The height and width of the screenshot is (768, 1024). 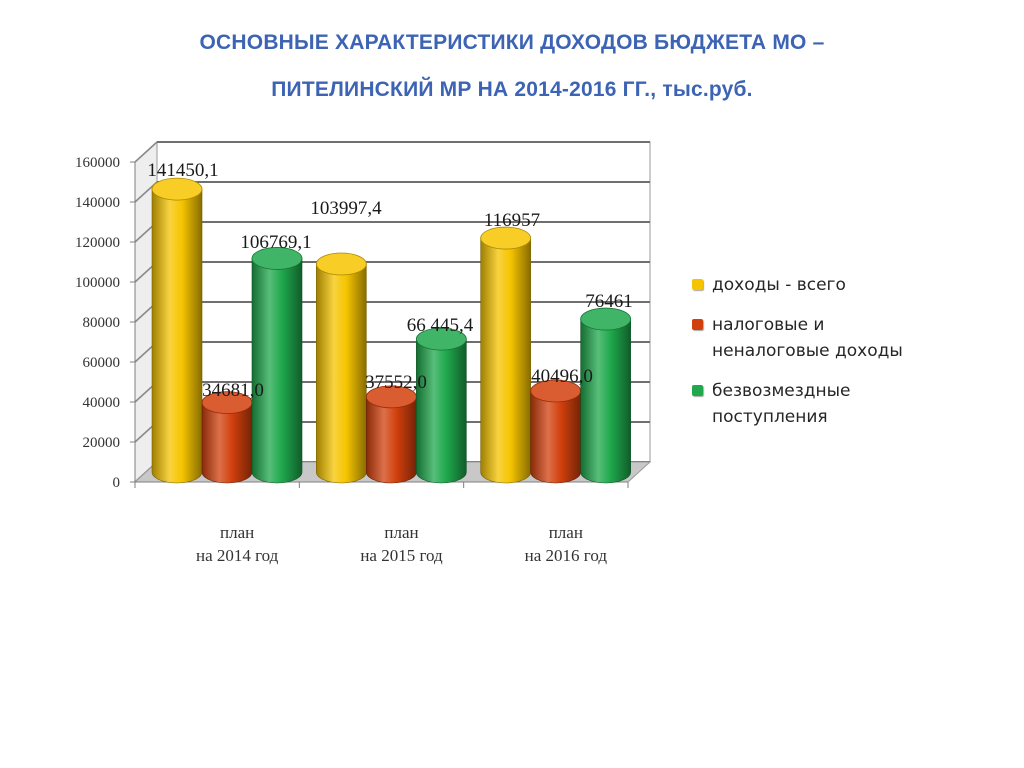 I want to click on x-category-label: на 2014 год, so click(x=237, y=555).